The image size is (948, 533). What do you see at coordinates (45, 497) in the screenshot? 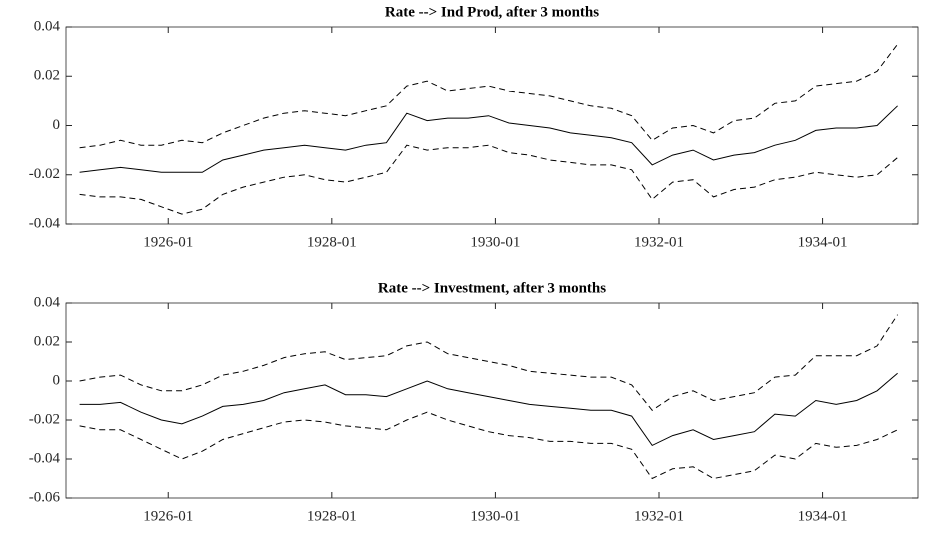
I see `y-tick-label: -0.06` at bounding box center [45, 497].